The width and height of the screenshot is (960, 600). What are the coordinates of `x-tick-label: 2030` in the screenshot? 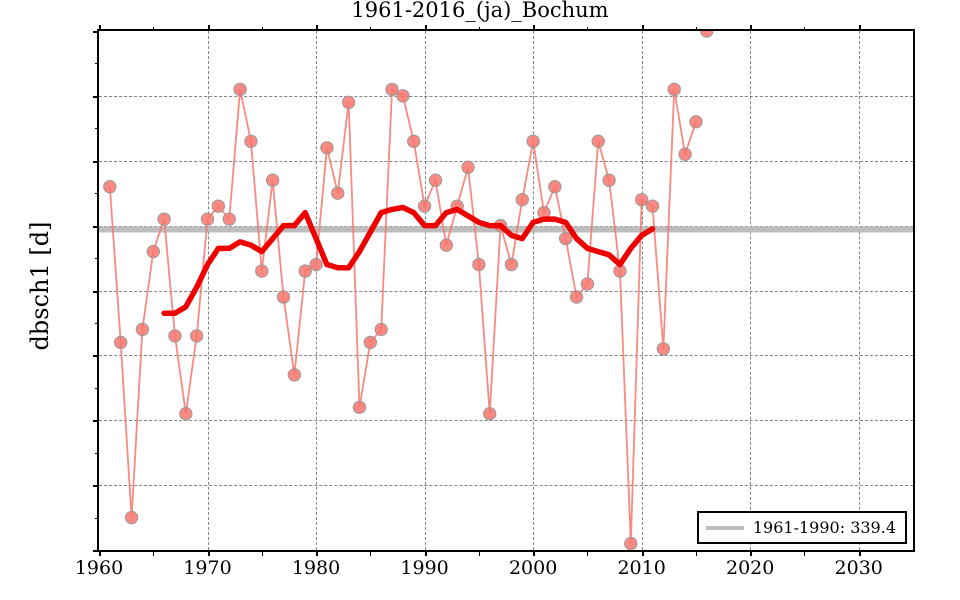 It's located at (858, 568).